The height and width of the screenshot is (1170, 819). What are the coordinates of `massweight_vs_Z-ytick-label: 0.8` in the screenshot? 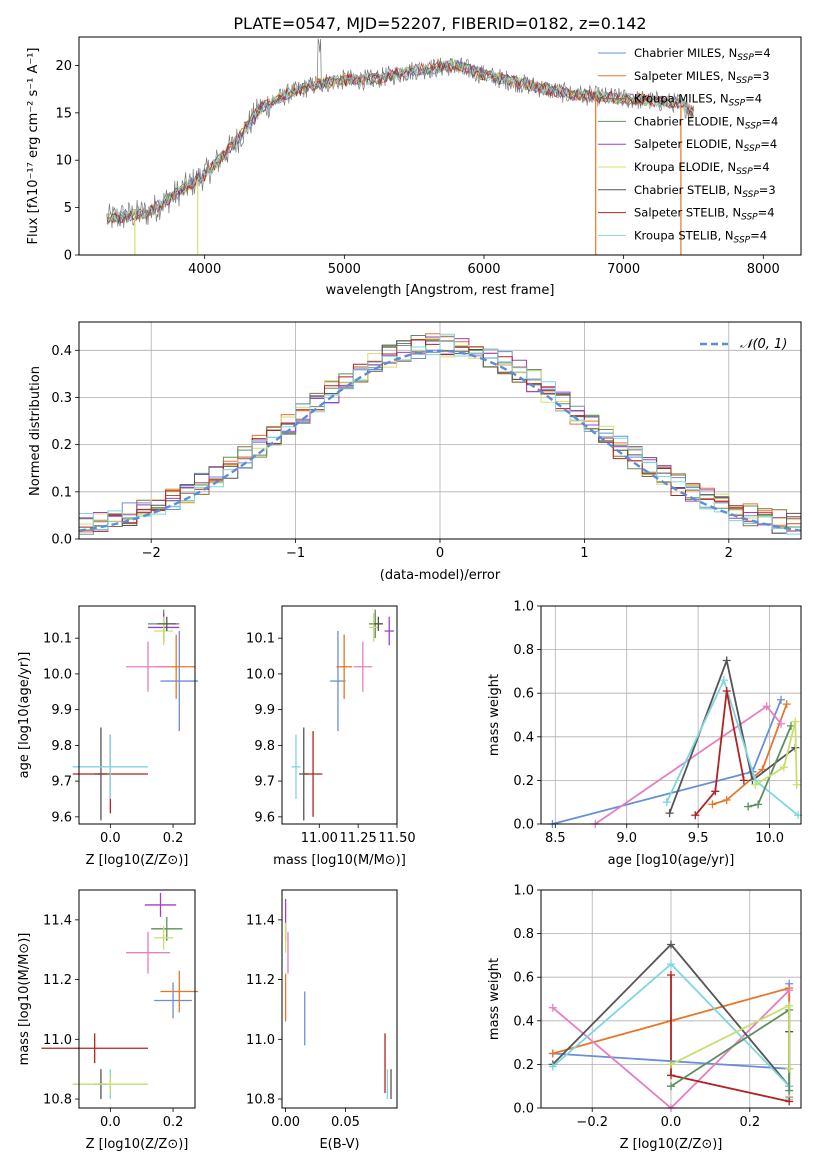 It's located at (523, 934).